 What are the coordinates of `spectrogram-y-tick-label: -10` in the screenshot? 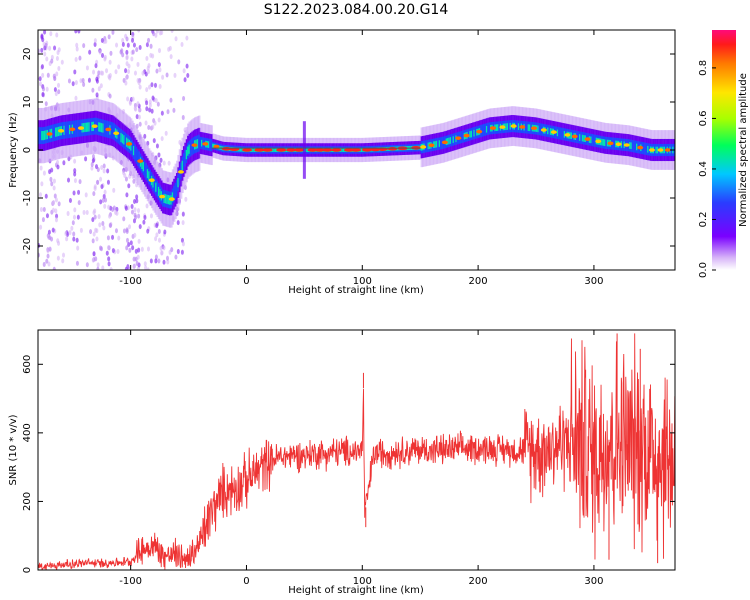 It's located at (27, 198).